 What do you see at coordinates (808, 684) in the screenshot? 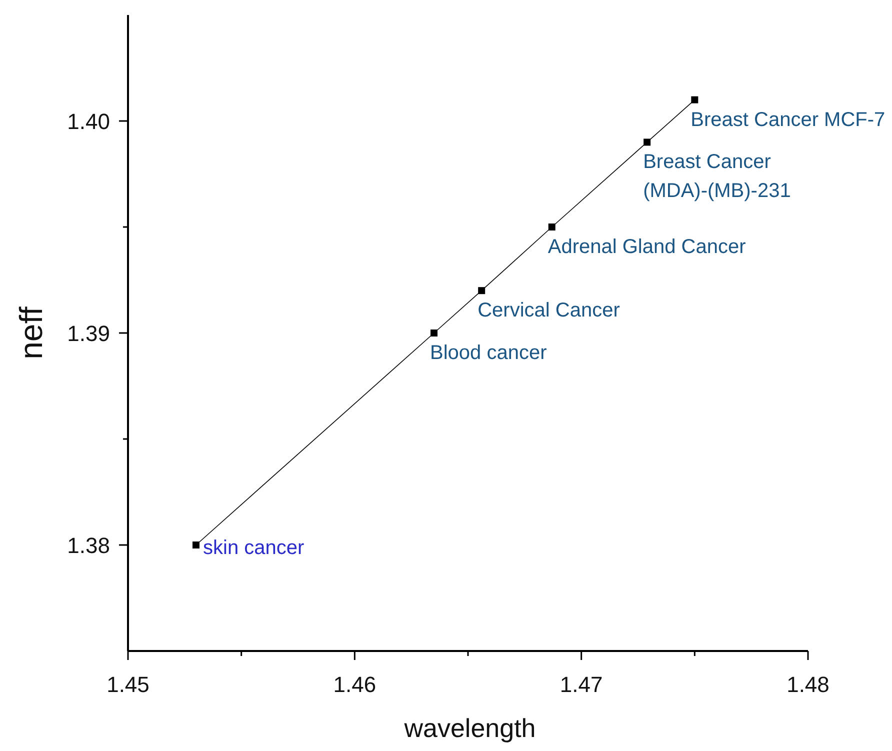
I see `x-tick-label: 1.48` at bounding box center [808, 684].